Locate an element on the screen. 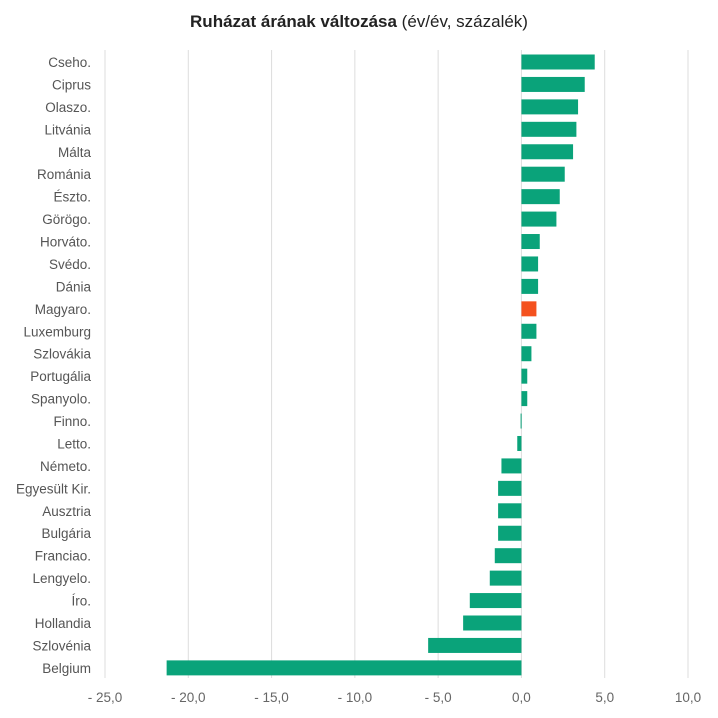 The width and height of the screenshot is (718, 718). category-label: Svédo. is located at coordinates (70, 264).